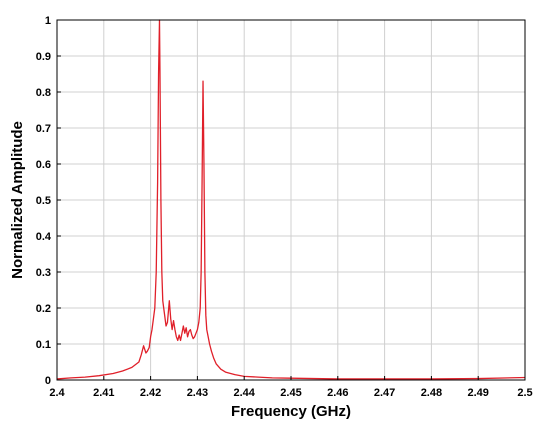 Image resolution: width=550 pixels, height=434 pixels. What do you see at coordinates (337, 393) in the screenshot?
I see `x-tick-label: 2.46` at bounding box center [337, 393].